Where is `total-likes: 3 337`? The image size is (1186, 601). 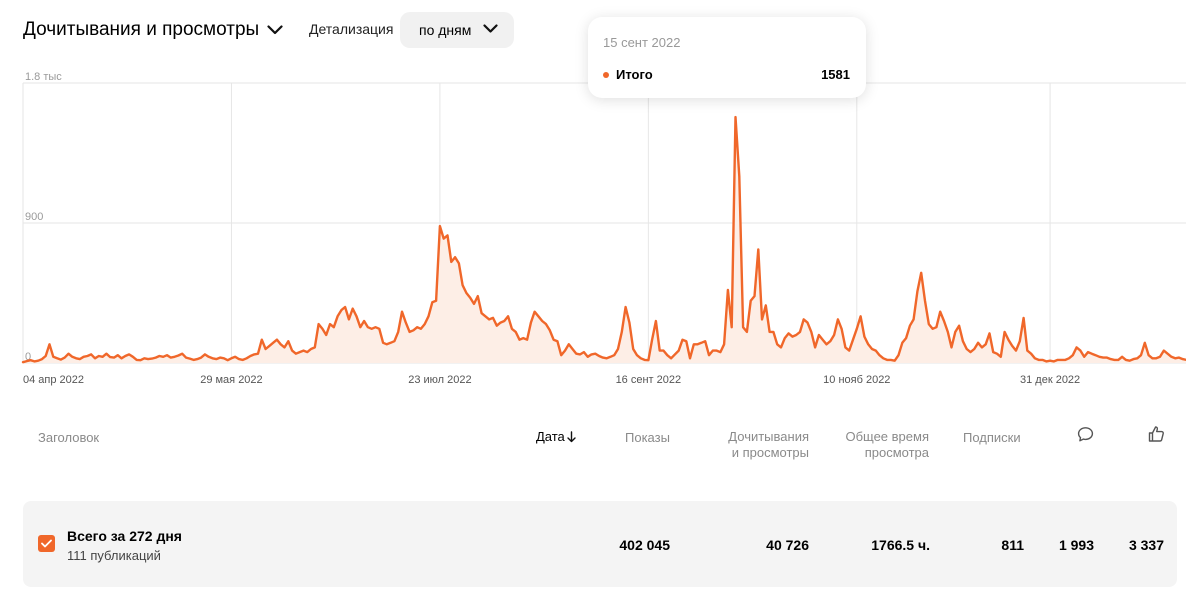
total-likes: 3 337 is located at coordinates (1146, 545).